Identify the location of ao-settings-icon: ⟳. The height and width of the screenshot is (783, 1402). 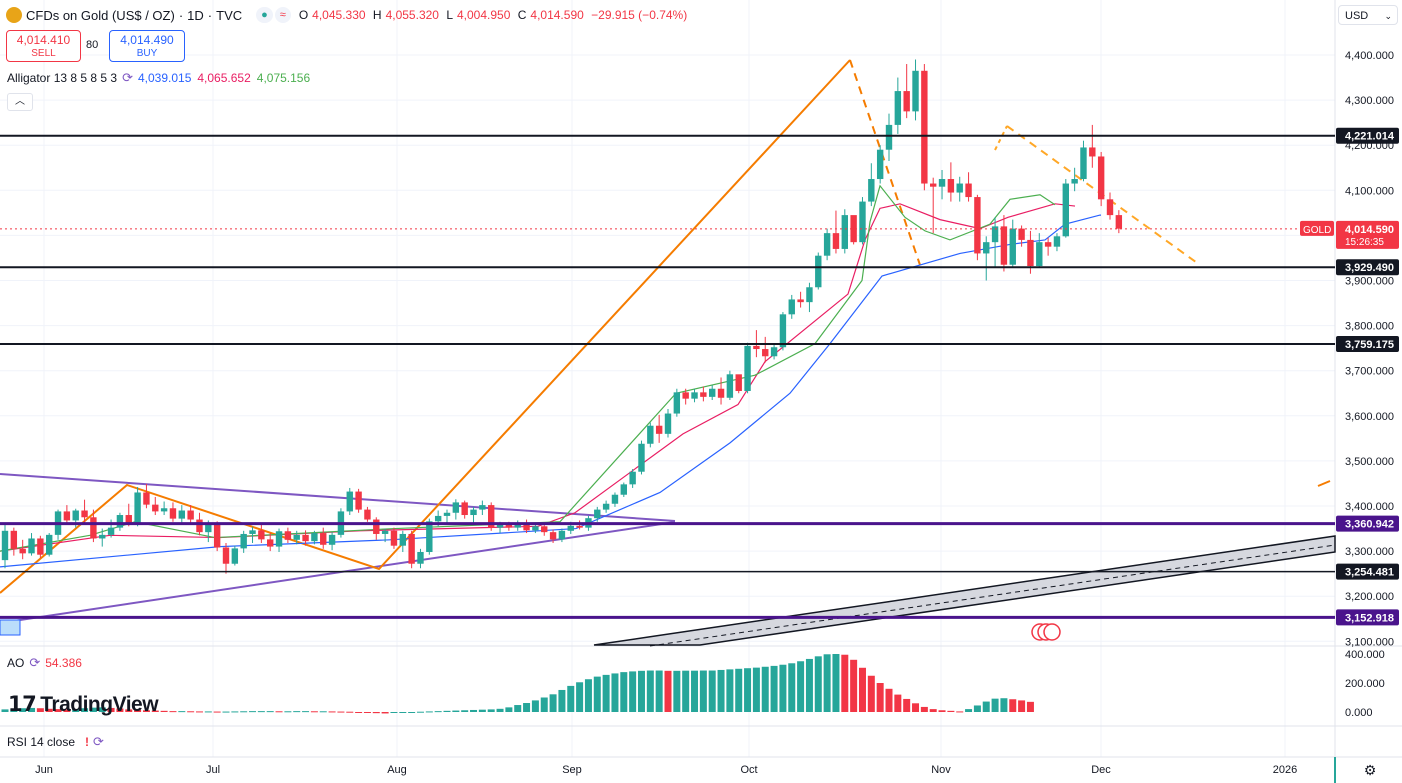
(35, 662).